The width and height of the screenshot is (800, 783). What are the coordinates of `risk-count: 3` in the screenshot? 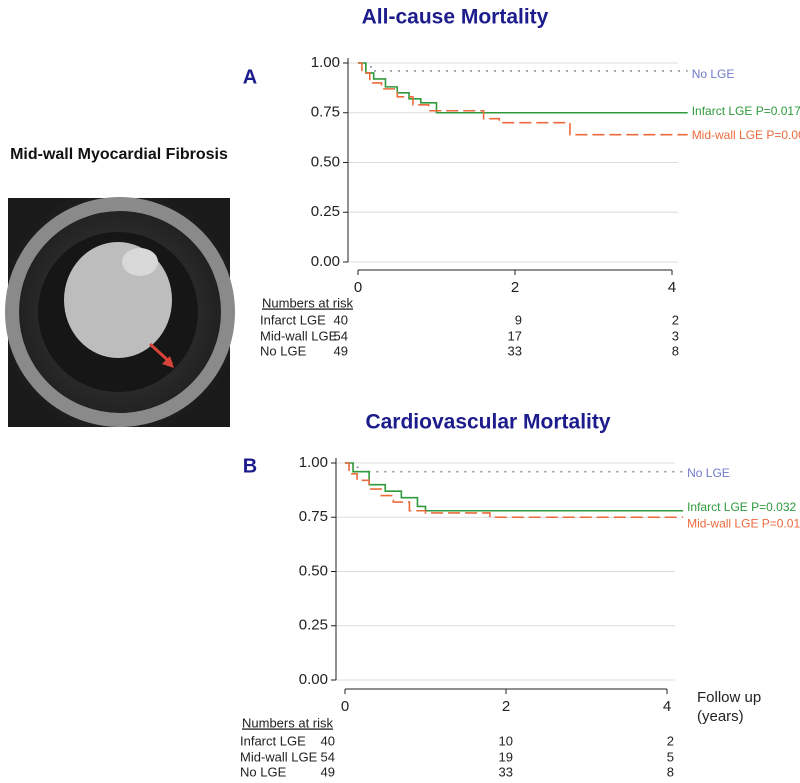 It's located at (675, 335).